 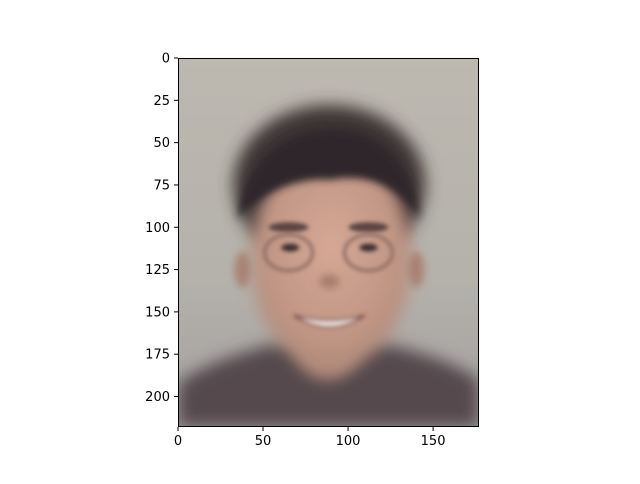 What do you see at coordinates (157, 397) in the screenshot?
I see `y-tick-label: 200` at bounding box center [157, 397].